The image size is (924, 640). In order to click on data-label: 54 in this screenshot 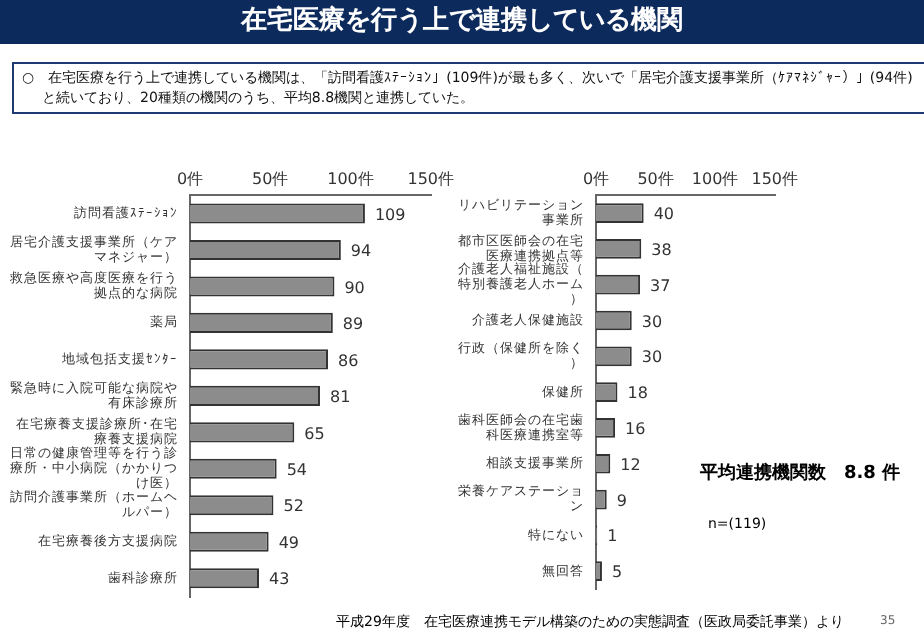, I will do `click(297, 469)`.